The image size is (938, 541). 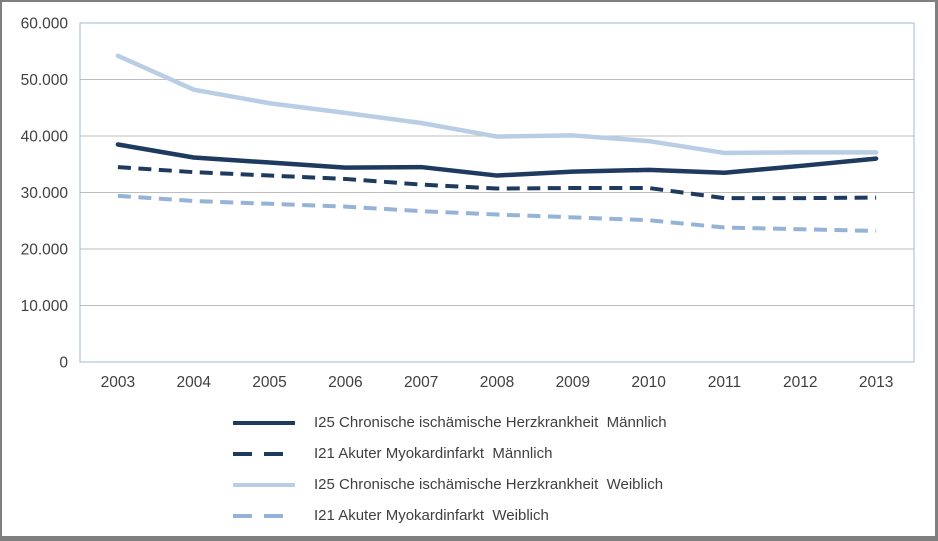 I want to click on x-axis-tick-label: 2010, so click(x=648, y=382).